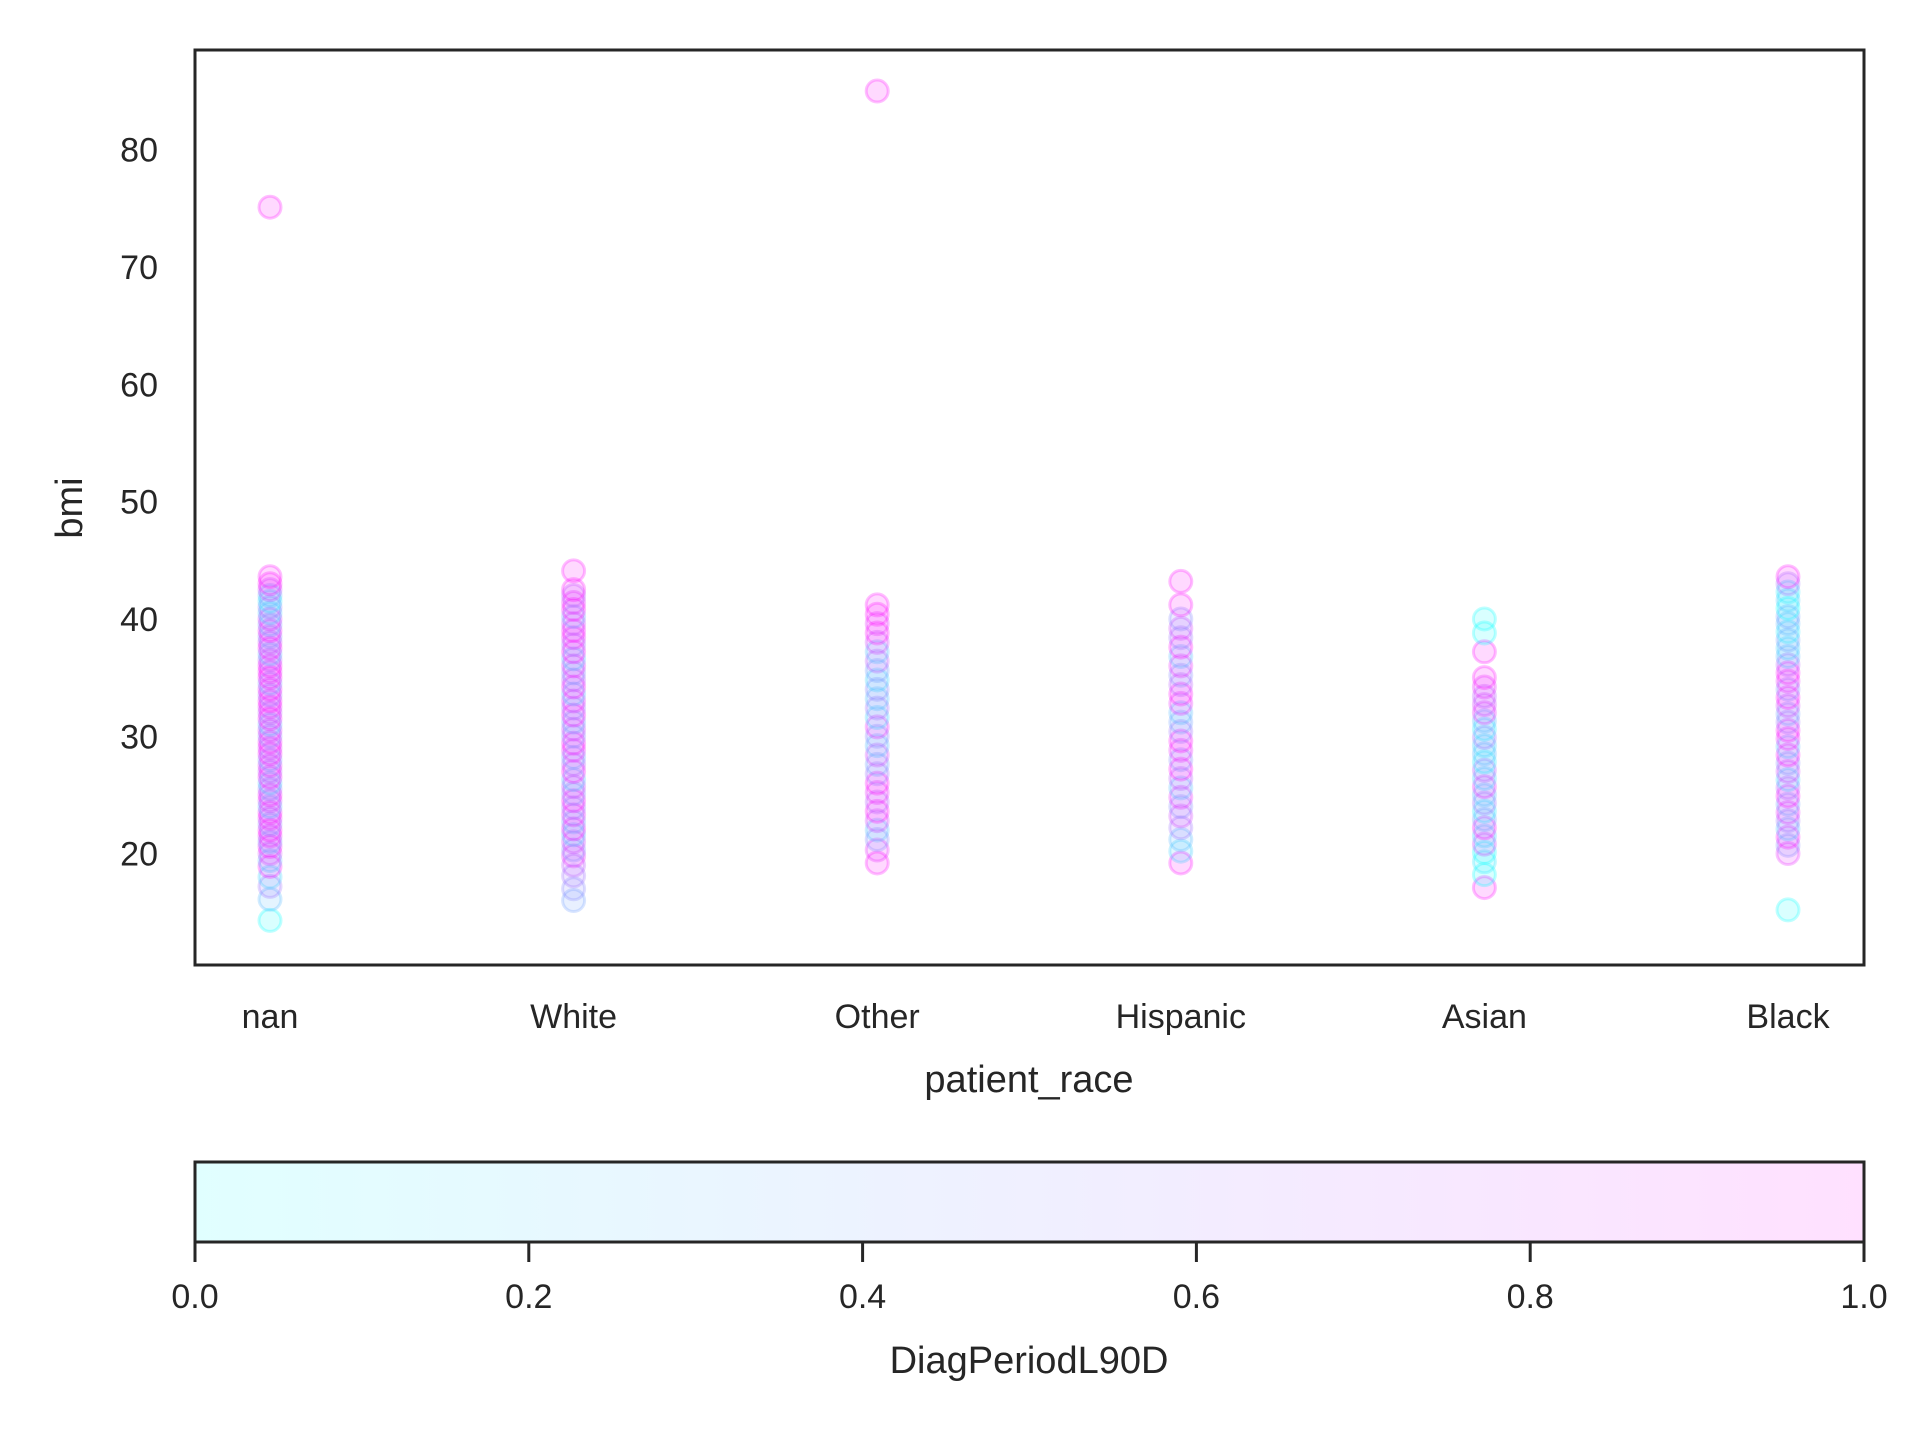 This screenshot has height=1445, width=1920. What do you see at coordinates (139, 268) in the screenshot?
I see `y-tick-label: 70` at bounding box center [139, 268].